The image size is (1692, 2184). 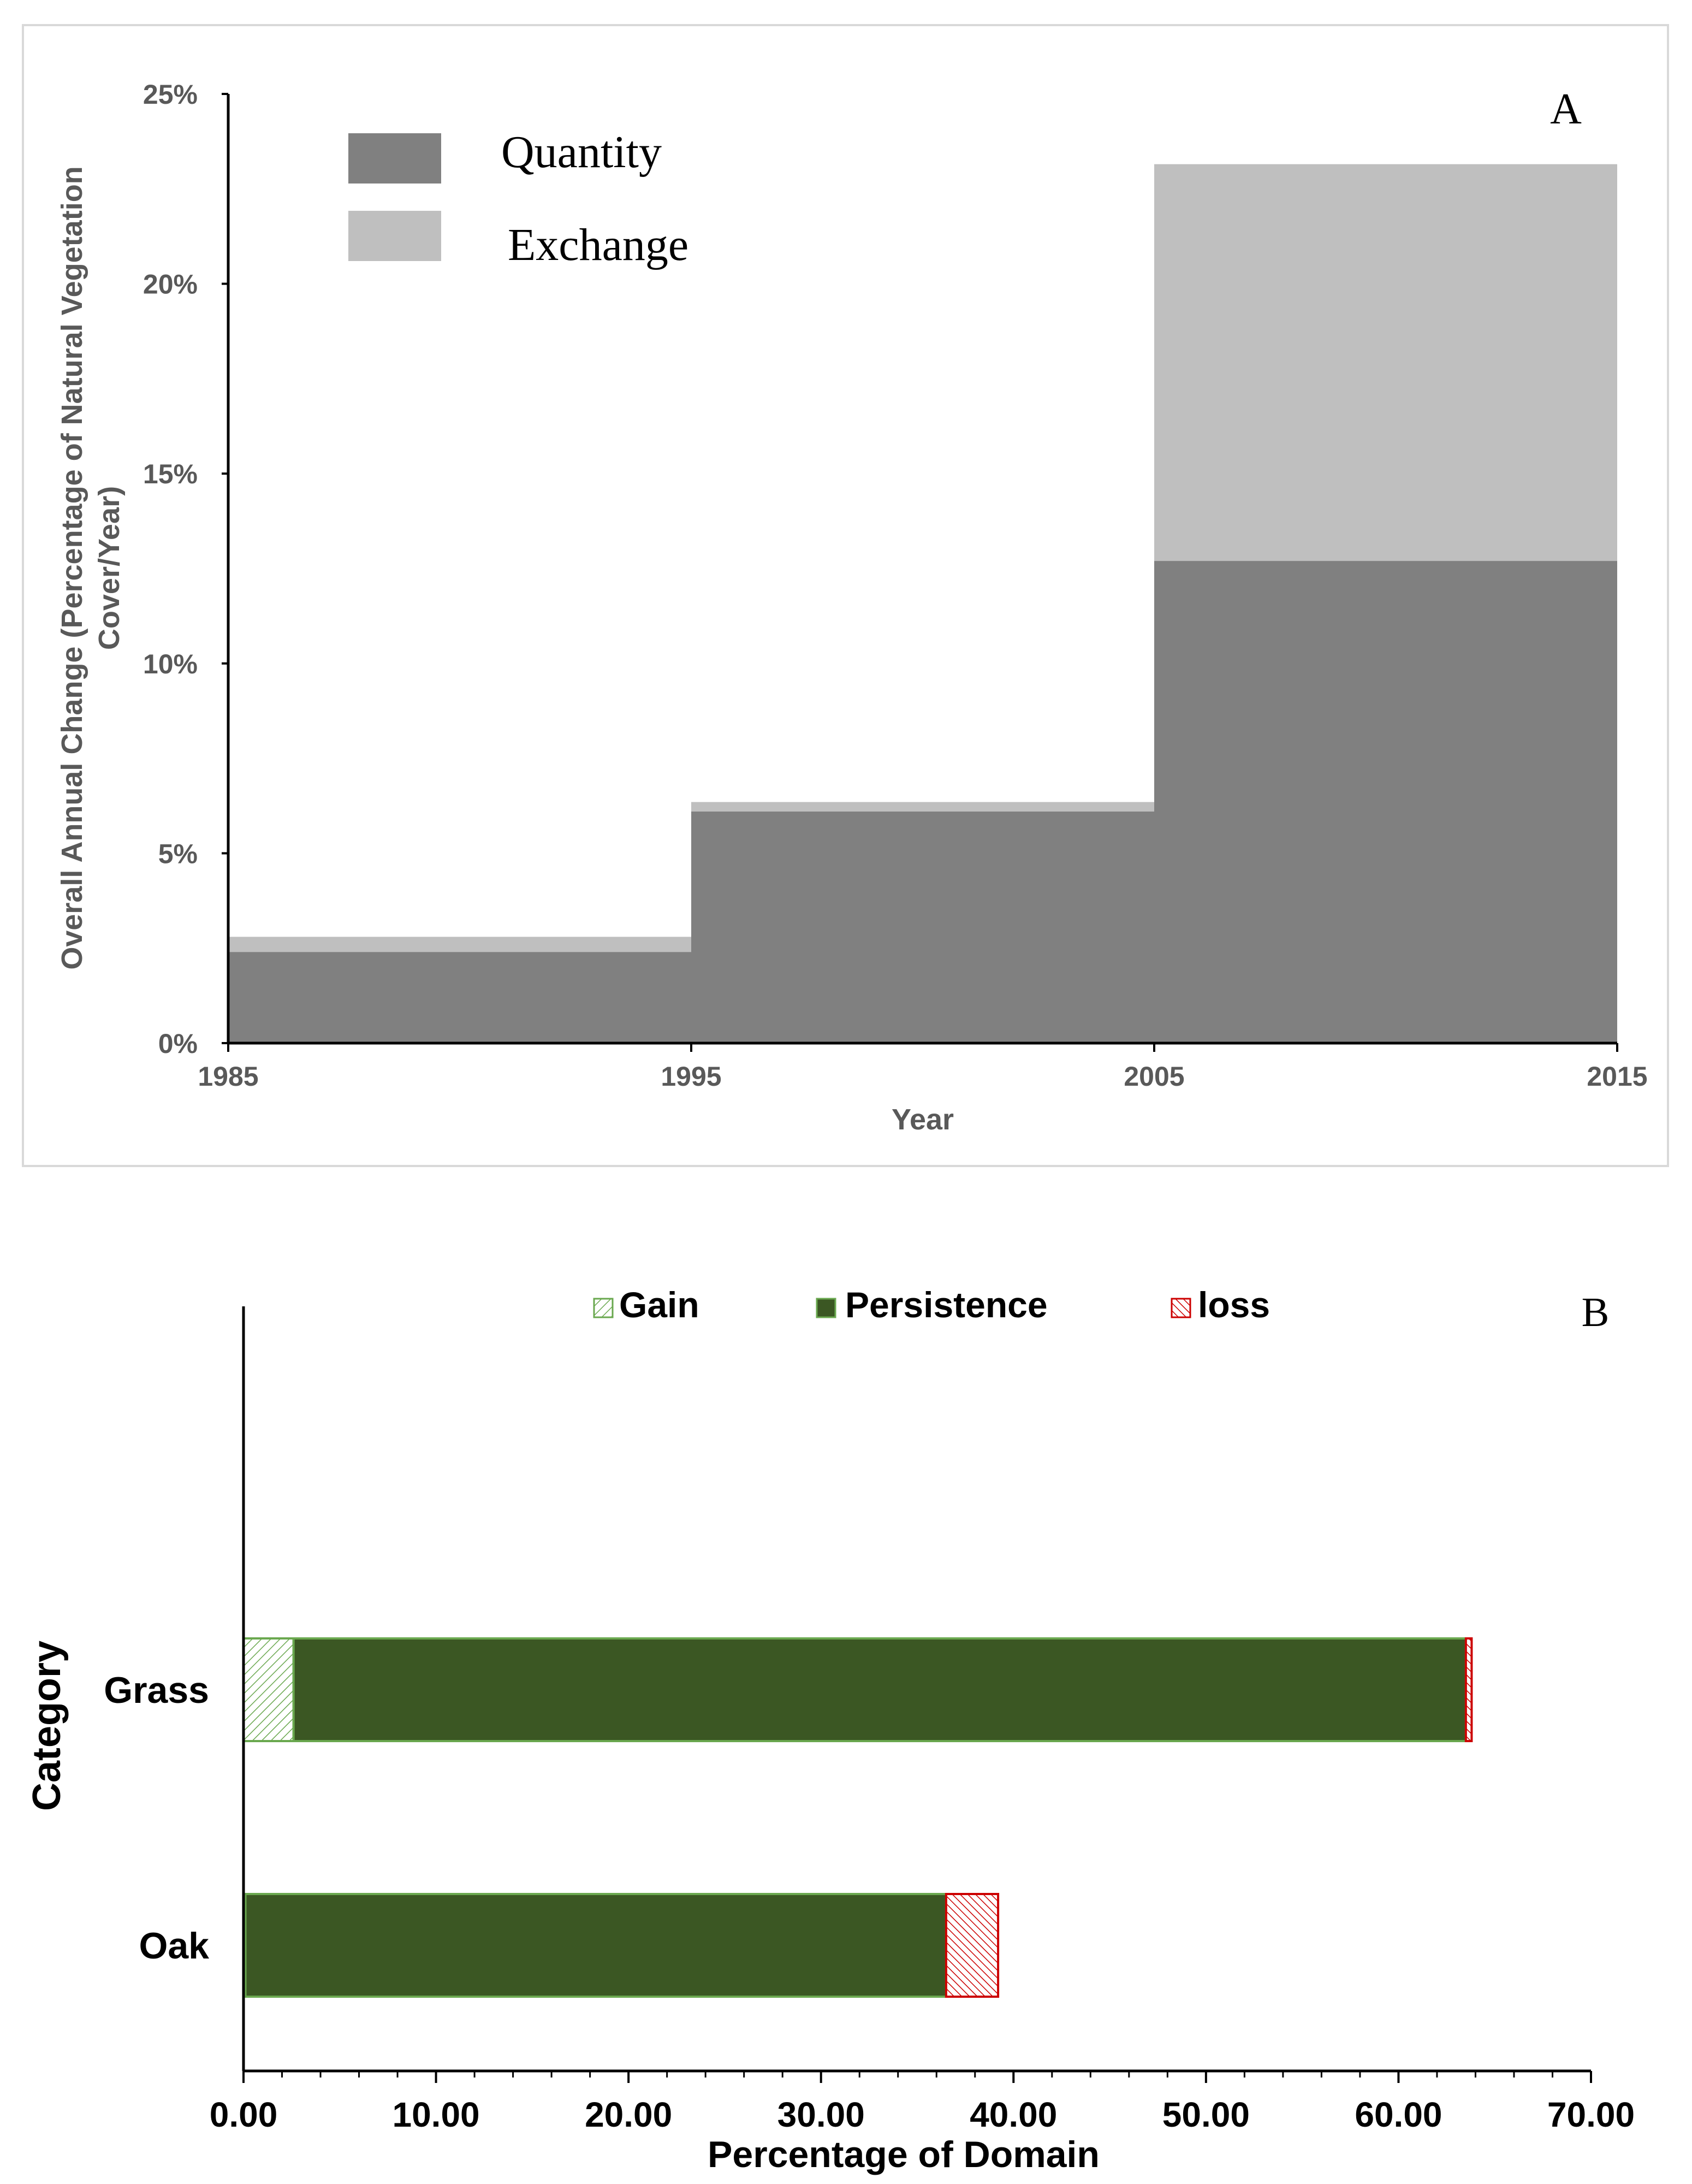 What do you see at coordinates (518, 198) in the screenshot?
I see `legend-a: Quantity Exchange` at bounding box center [518, 198].